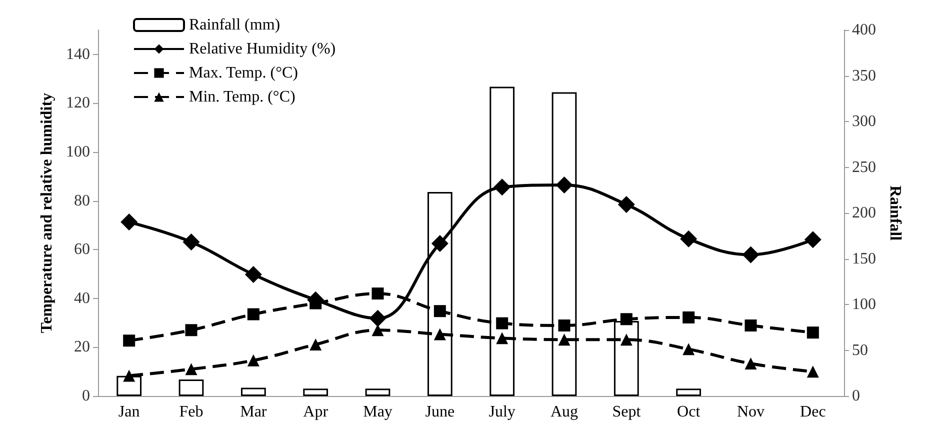 The height and width of the screenshot is (438, 947). I want to click on x-tick-label: Oct, so click(689, 412).